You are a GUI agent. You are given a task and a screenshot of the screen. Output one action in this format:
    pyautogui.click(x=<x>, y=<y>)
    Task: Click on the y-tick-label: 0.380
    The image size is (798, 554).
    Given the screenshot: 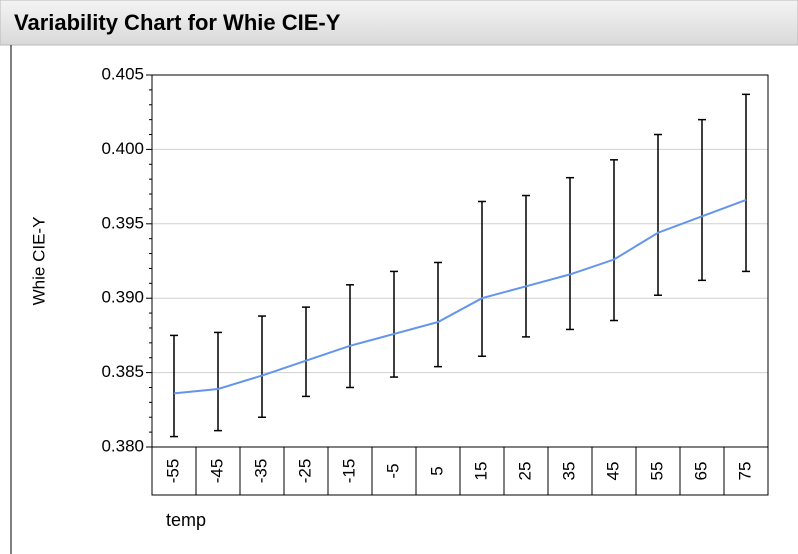 What is the action you would take?
    pyautogui.click(x=122, y=445)
    